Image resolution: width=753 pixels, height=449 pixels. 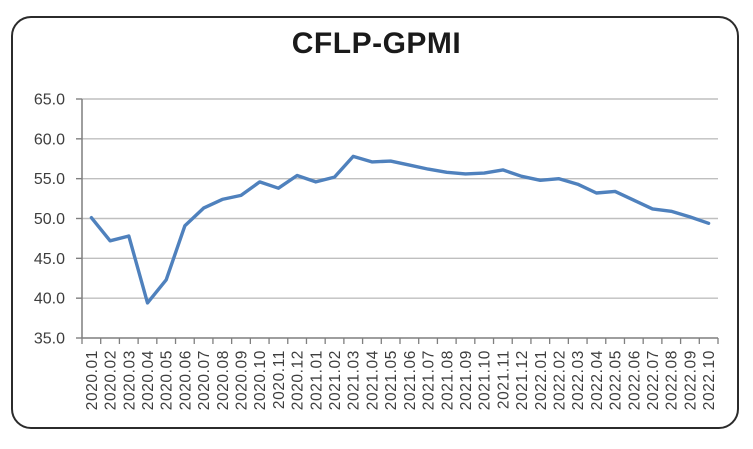 What do you see at coordinates (354, 380) in the screenshot?
I see `x-axis-label: 2021.03` at bounding box center [354, 380].